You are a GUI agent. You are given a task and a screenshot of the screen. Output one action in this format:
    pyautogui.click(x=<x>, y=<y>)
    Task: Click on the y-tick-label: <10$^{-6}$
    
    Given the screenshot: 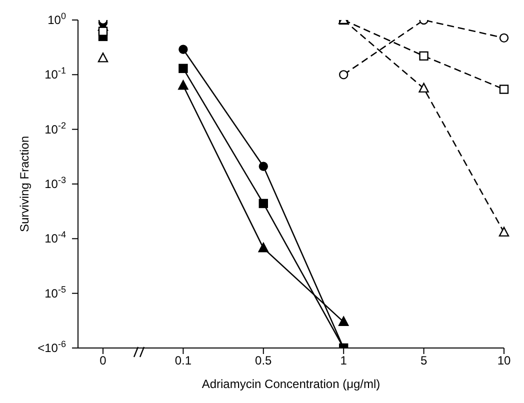 What is the action you would take?
    pyautogui.click(x=52, y=347)
    